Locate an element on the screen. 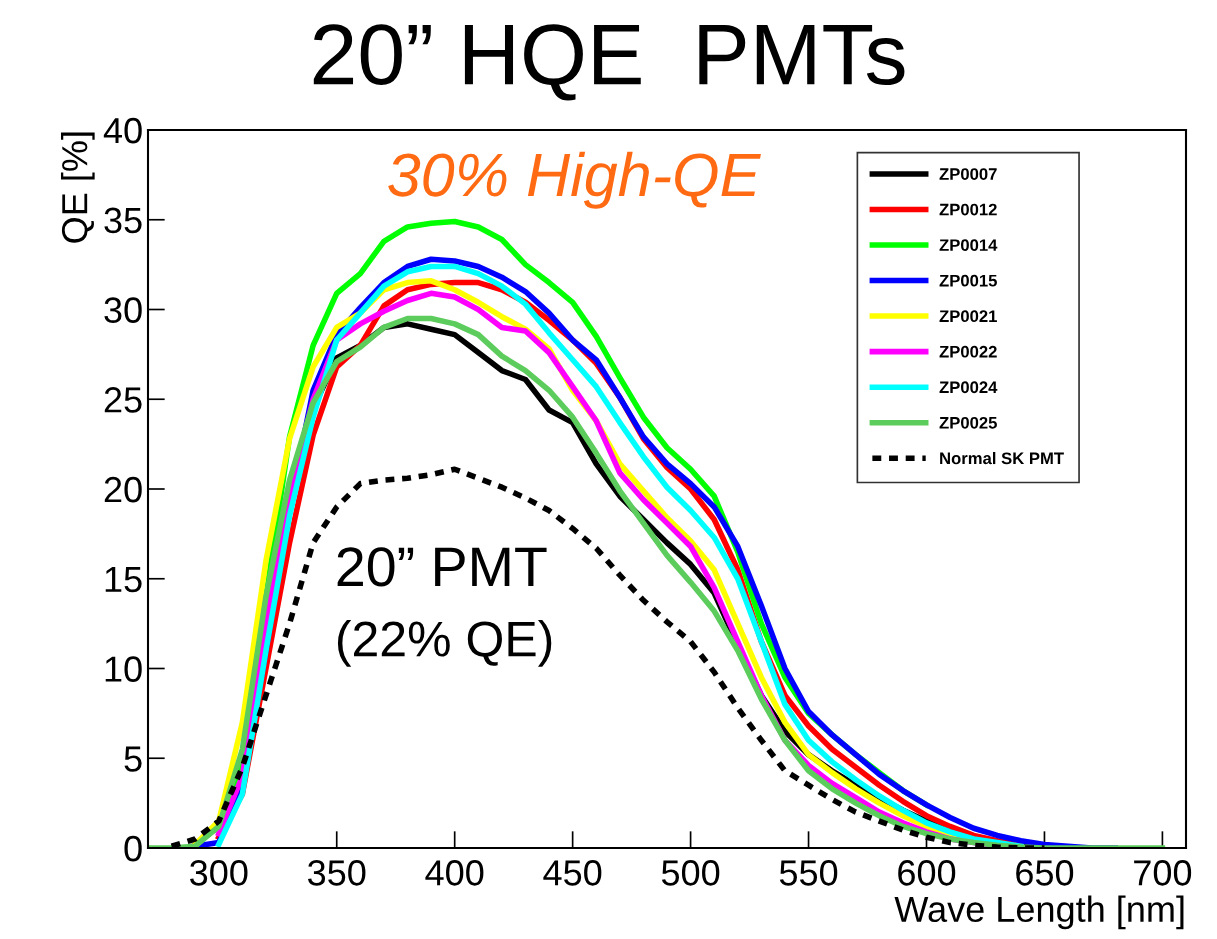 The image size is (1217, 939). x-axis-title: Wave Length [nm] is located at coordinates (1039, 912).